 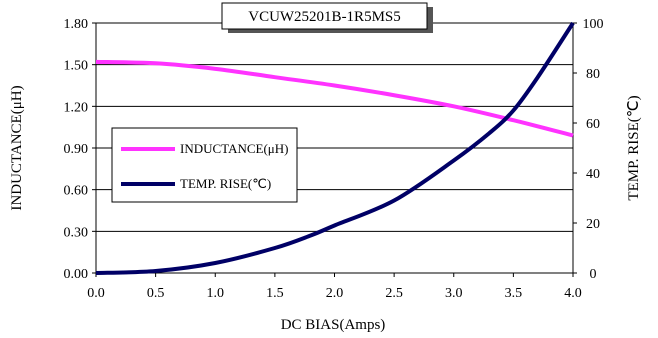 I want to click on x-axis-ticks: 0.0 0.5 1.0 1.5 2.0 2.5 3.0 3.5 4.0, so click(x=334, y=287).